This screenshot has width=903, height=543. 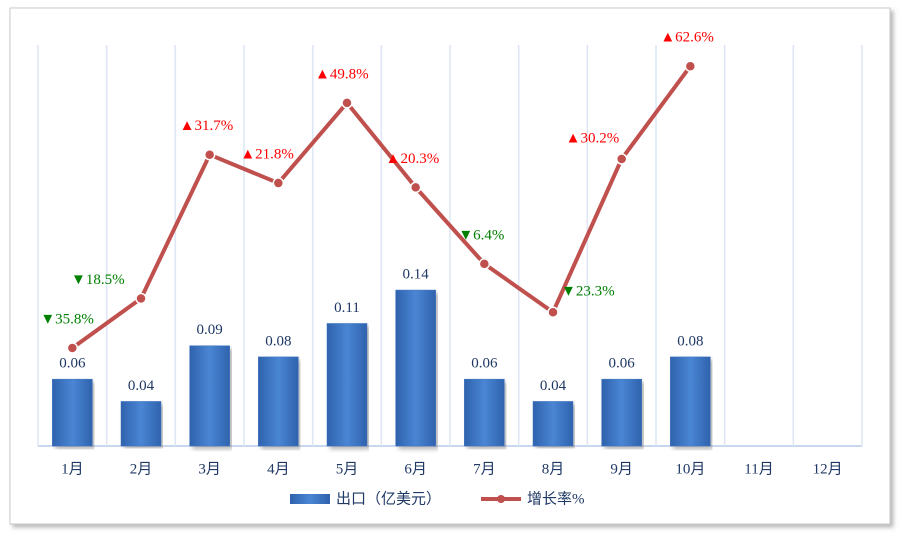 What do you see at coordinates (342, 74) in the screenshot?
I see `line-value-label: ▲49.8%` at bounding box center [342, 74].